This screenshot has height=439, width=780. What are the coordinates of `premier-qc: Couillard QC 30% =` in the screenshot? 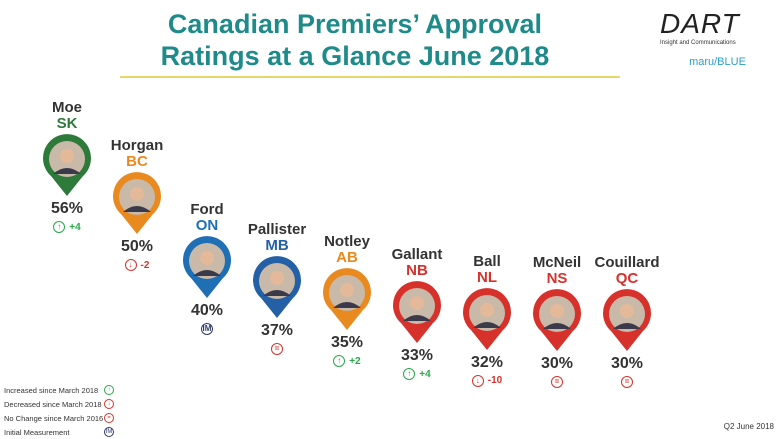 It's located at (627, 321).